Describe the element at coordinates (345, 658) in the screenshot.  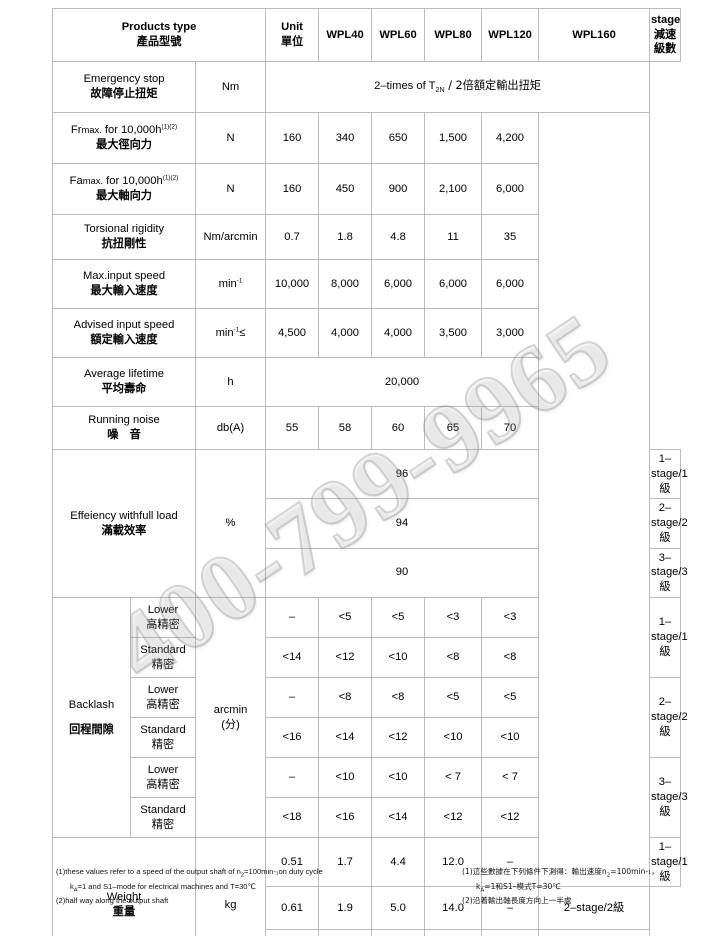
I see `backlash-r2-wpl60: <12` at that location.